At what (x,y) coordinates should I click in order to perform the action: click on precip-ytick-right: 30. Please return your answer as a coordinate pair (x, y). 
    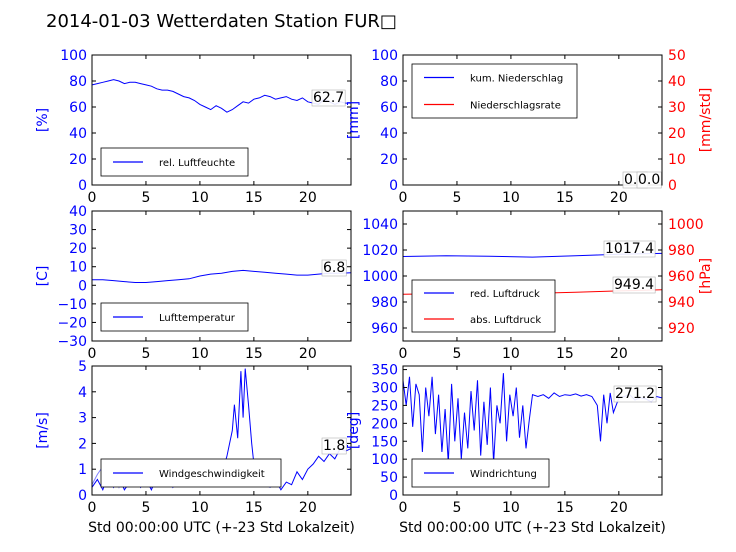
    Looking at the image, I should click on (677, 108).